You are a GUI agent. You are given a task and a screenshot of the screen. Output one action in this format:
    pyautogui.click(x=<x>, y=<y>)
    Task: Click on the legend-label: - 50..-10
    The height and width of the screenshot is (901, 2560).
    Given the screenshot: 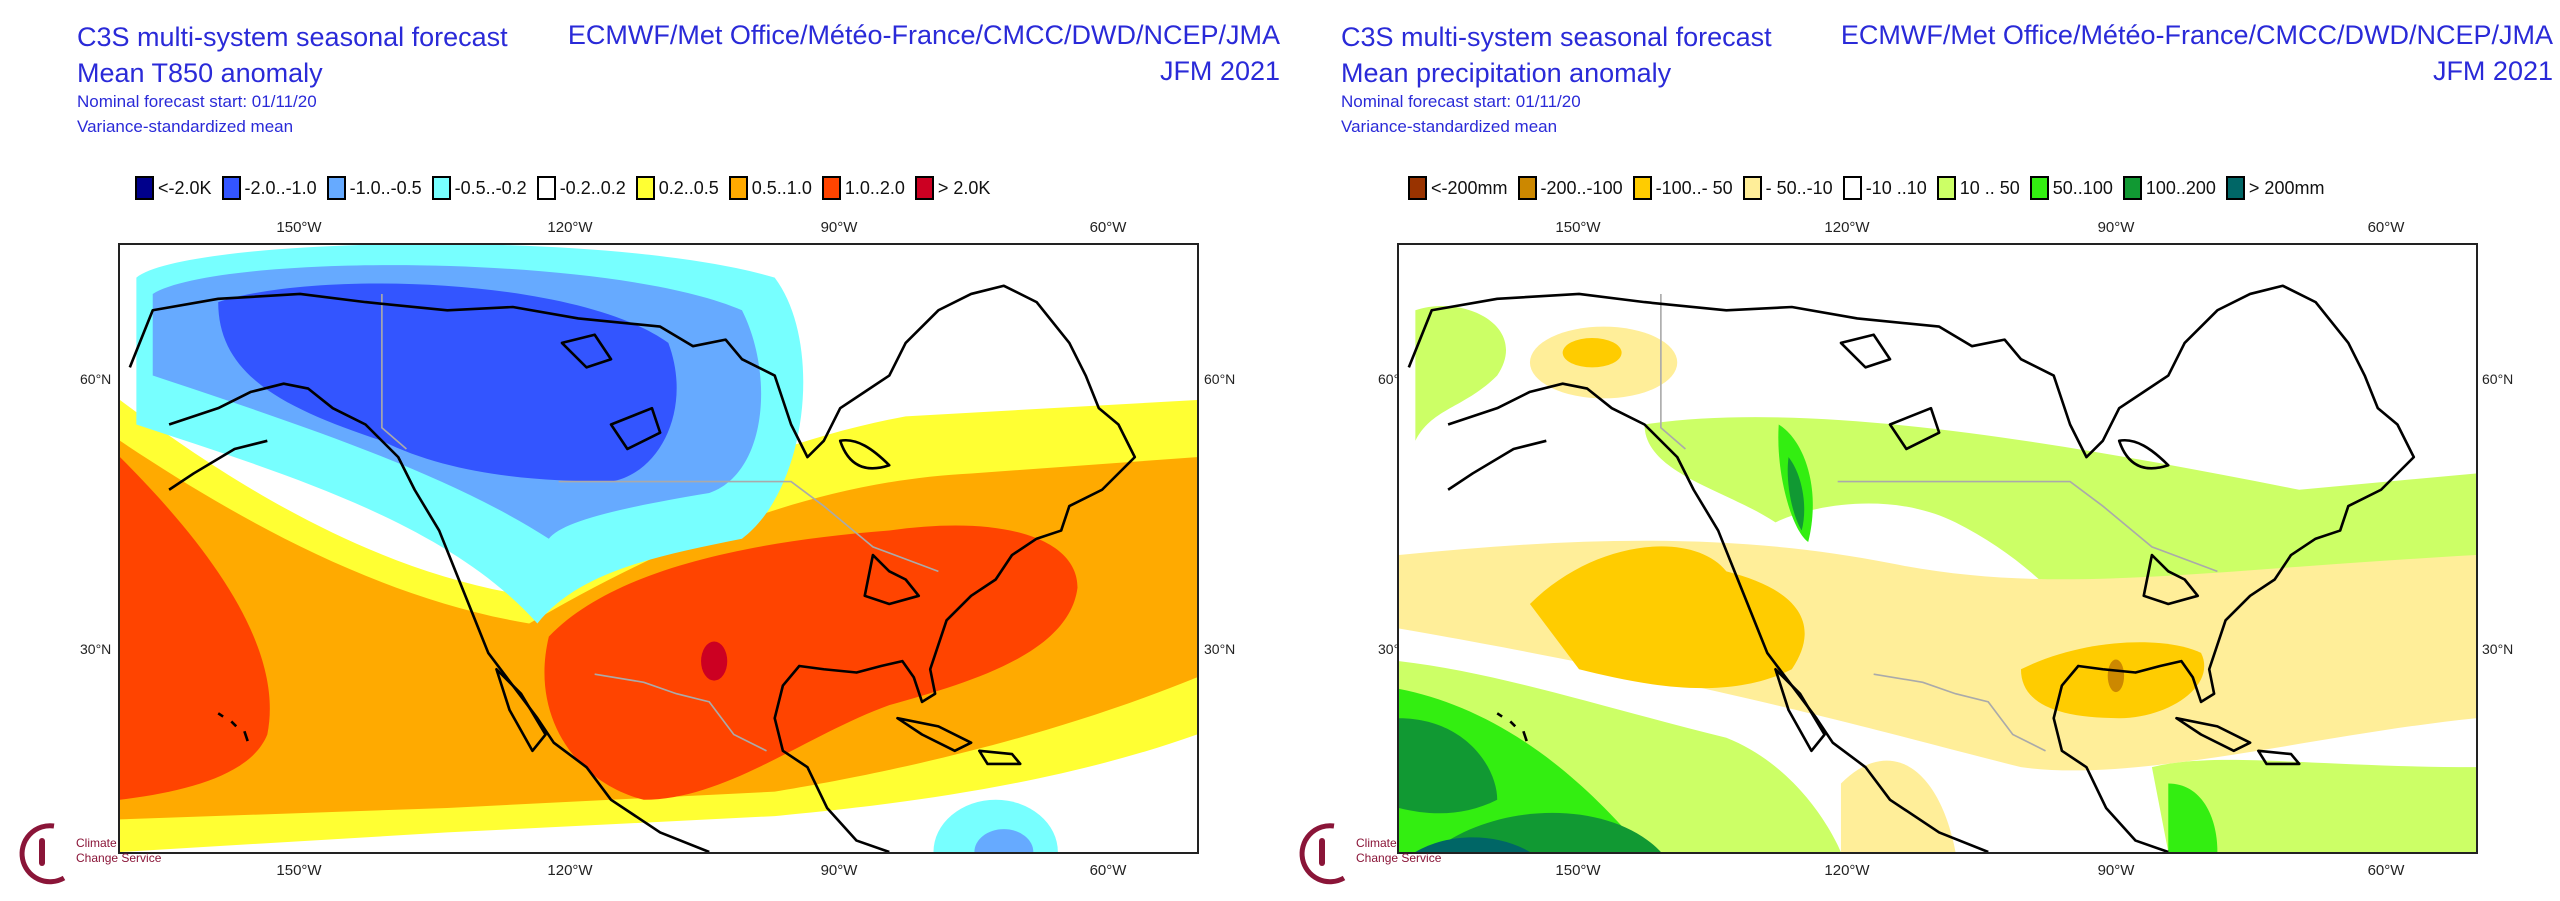 What is the action you would take?
    pyautogui.click(x=1799, y=187)
    